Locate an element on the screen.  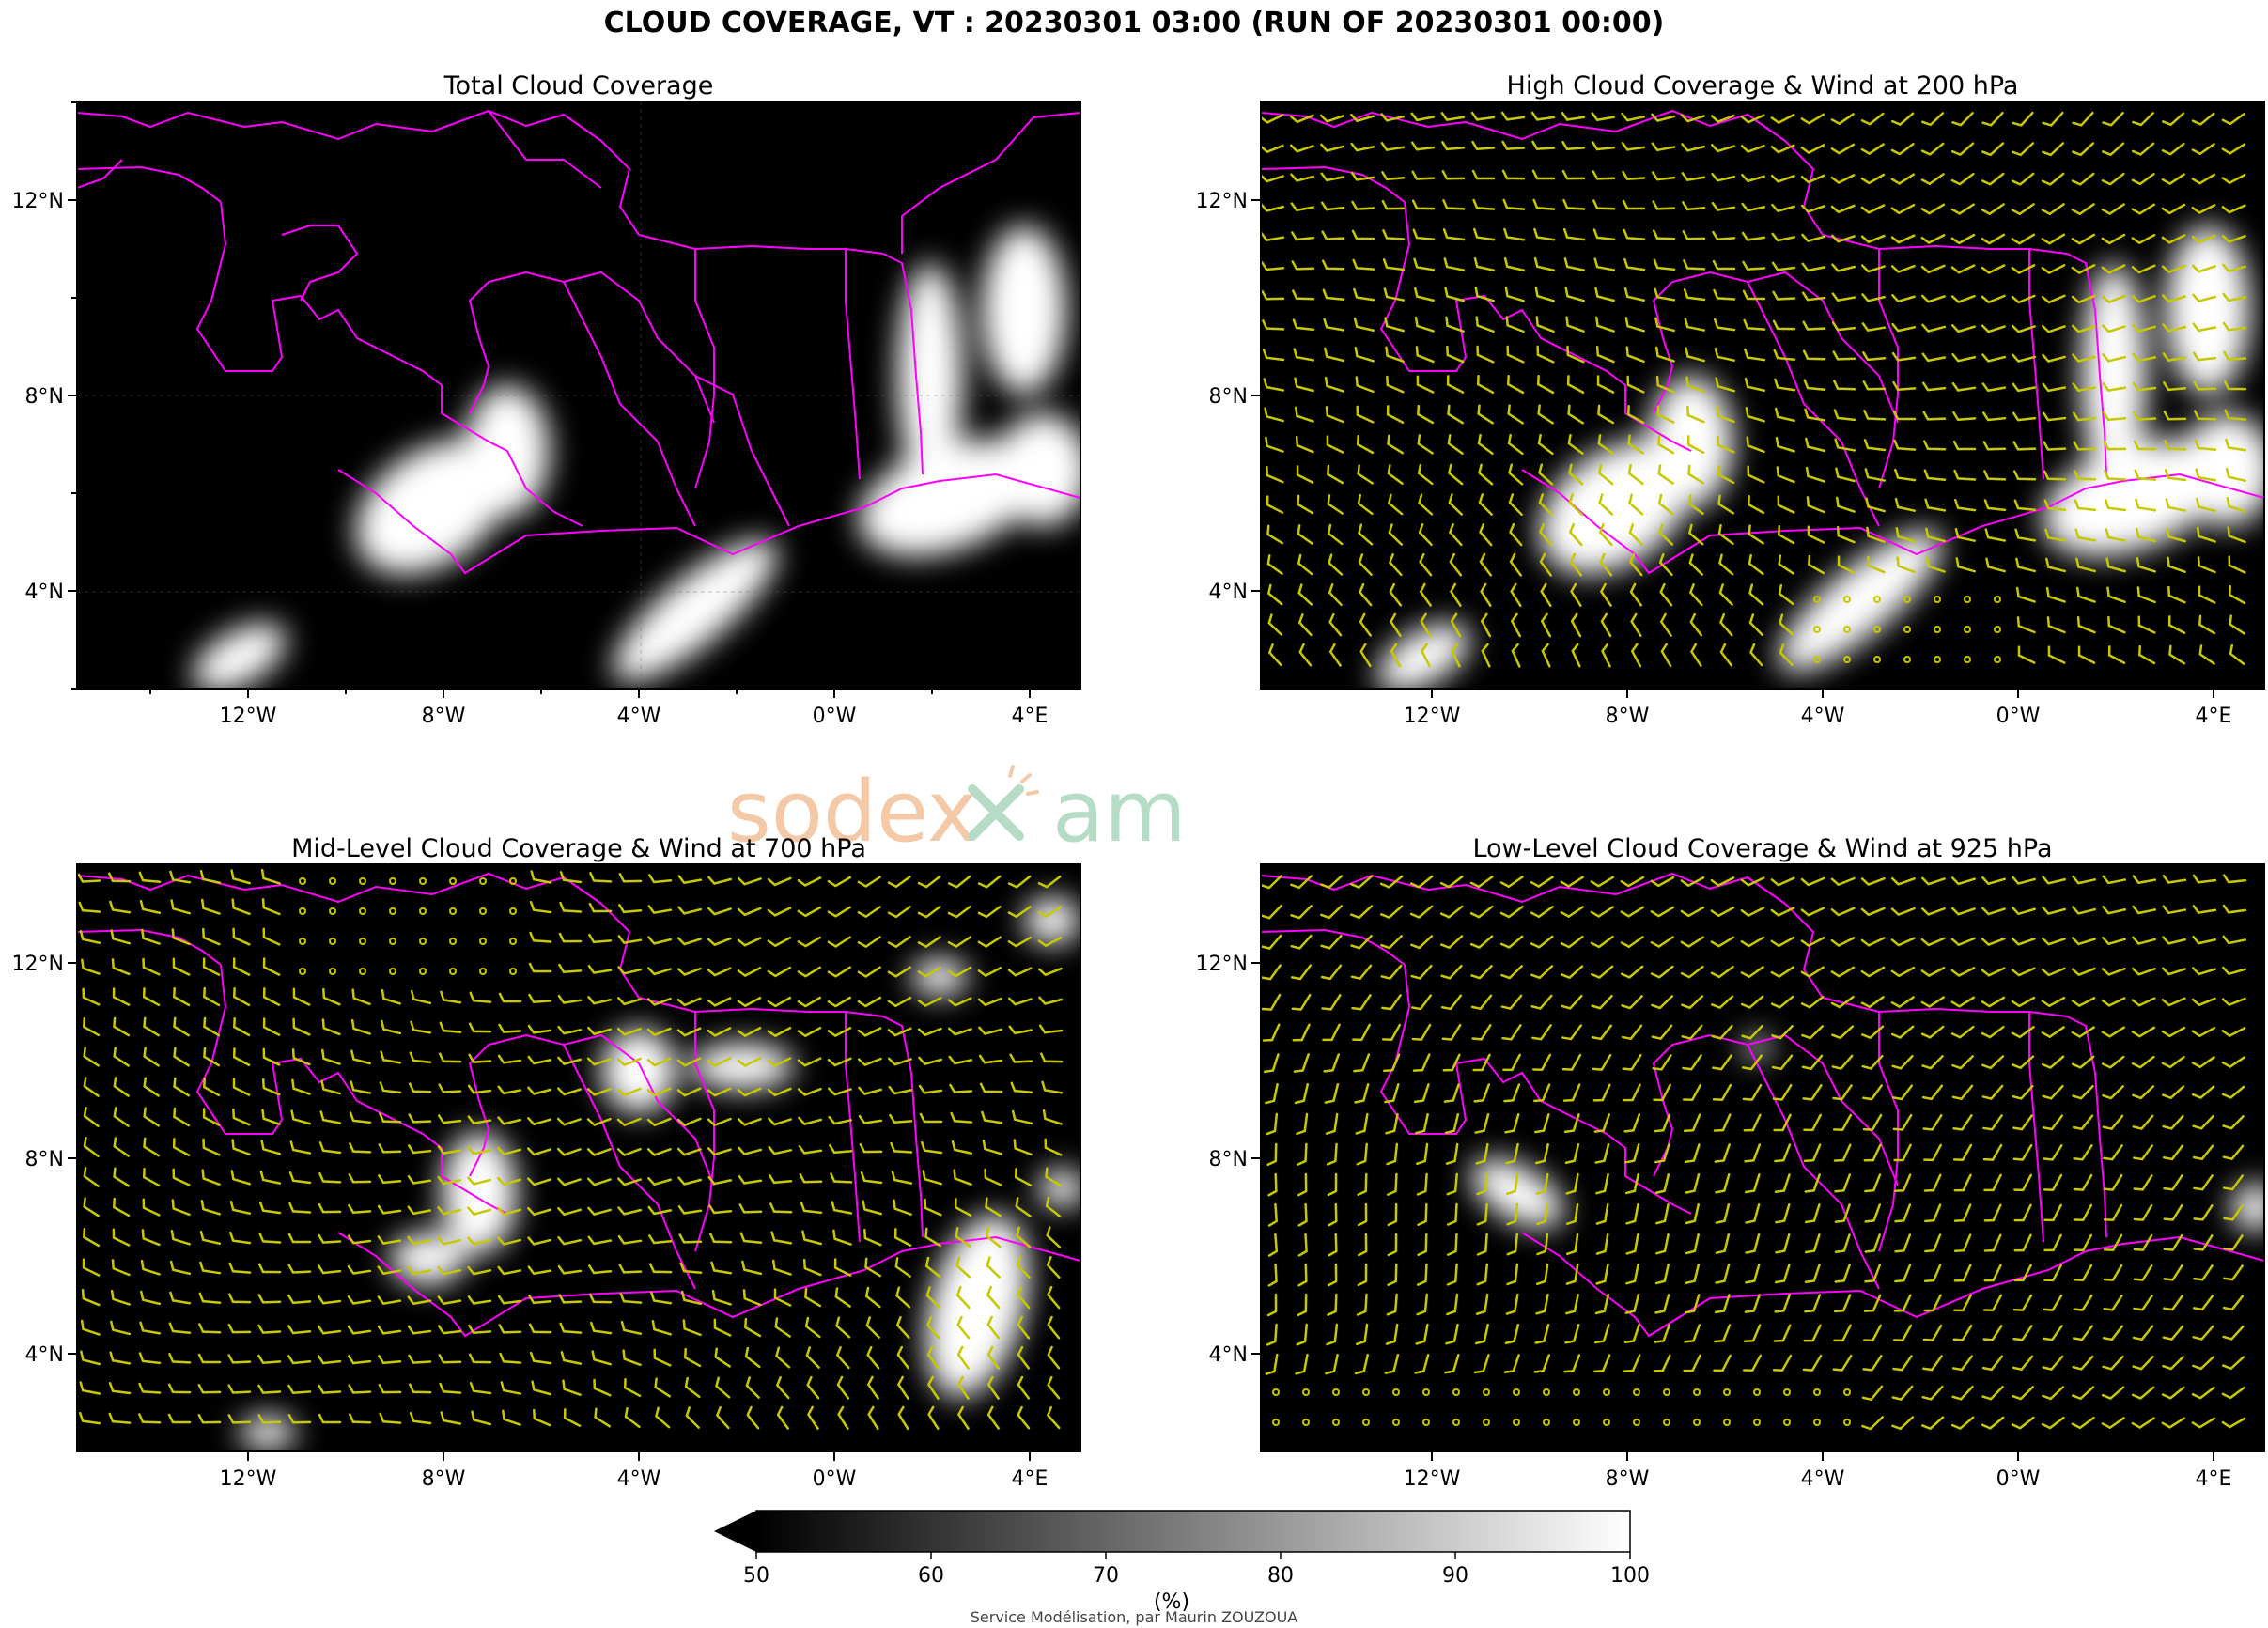
colorbar-ticks is located at coordinates (1193, 1555).